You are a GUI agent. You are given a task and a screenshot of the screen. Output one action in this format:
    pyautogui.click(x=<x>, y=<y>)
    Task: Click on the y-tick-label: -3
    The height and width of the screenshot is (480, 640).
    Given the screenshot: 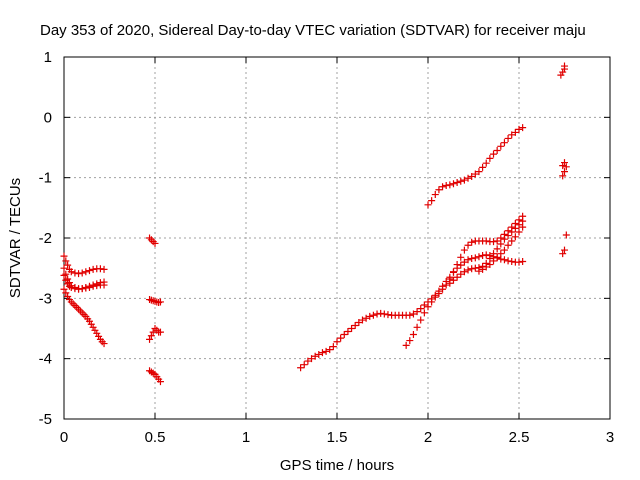 What is the action you would take?
    pyautogui.click(x=45, y=298)
    